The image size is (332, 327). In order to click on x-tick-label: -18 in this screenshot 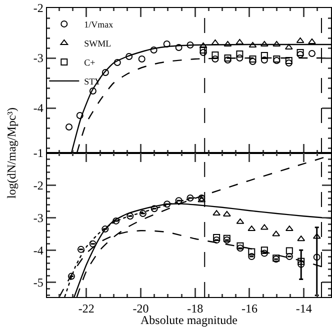, I will do `click(195, 309)`.